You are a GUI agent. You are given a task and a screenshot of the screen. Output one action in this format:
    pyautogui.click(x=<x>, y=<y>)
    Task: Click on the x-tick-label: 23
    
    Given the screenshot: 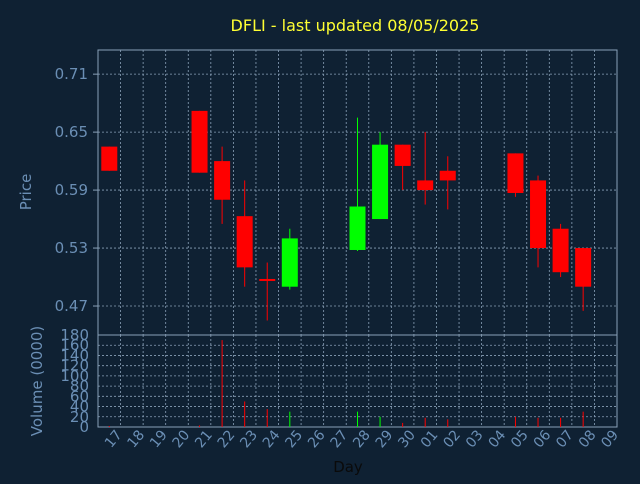 What is the action you would take?
    pyautogui.click(x=249, y=439)
    